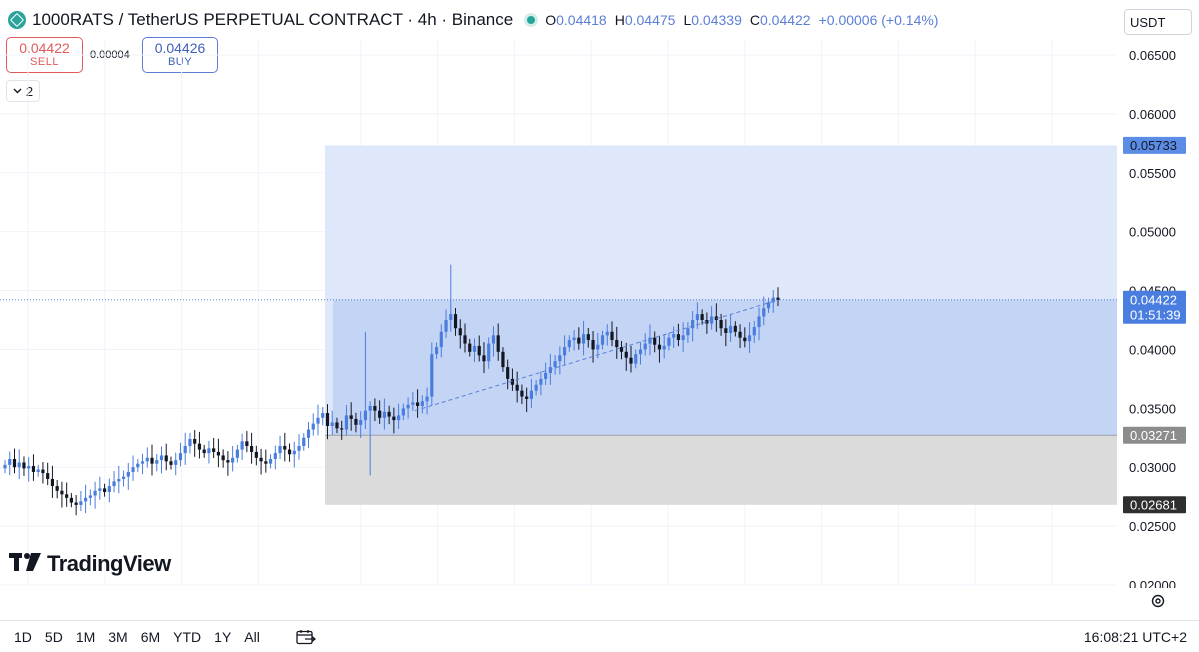  I want to click on open-label: O, so click(551, 20).